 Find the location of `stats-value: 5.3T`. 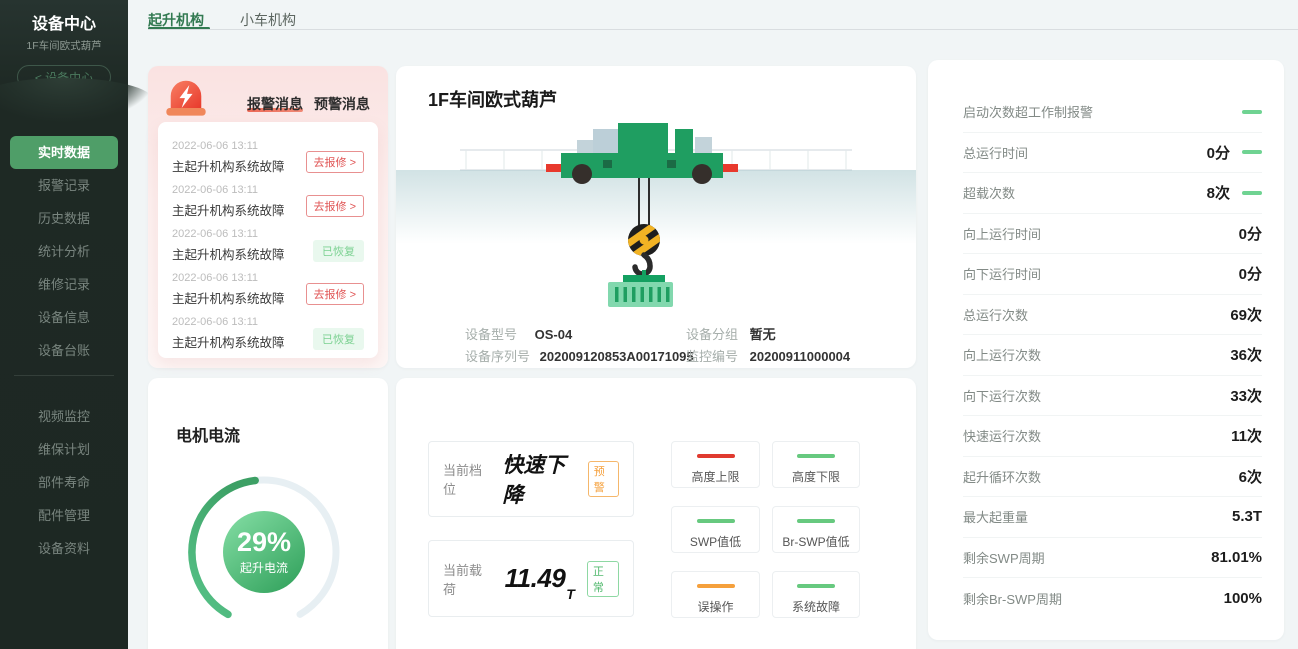

stats-value: 5.3T is located at coordinates (1246, 517).